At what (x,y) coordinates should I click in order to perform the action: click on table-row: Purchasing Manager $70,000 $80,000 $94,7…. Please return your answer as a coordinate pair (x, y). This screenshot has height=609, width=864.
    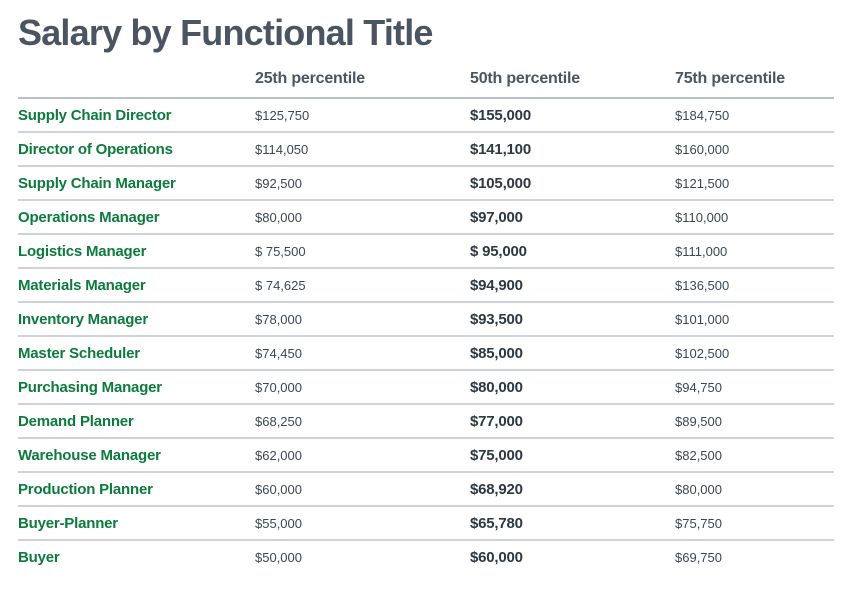
    Looking at the image, I should click on (426, 387).